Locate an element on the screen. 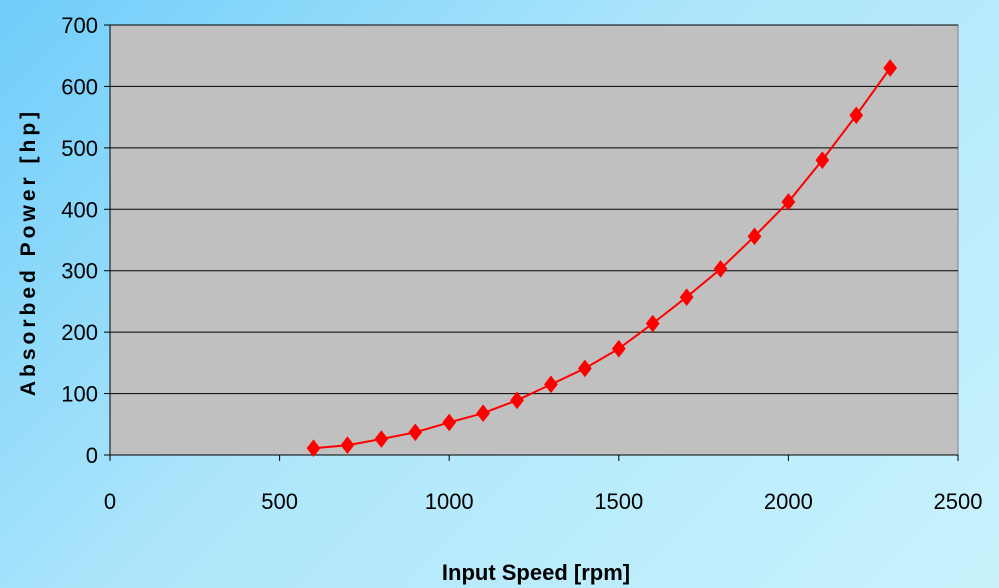 This screenshot has height=588, width=999. data-point-2000 is located at coordinates (788, 202).